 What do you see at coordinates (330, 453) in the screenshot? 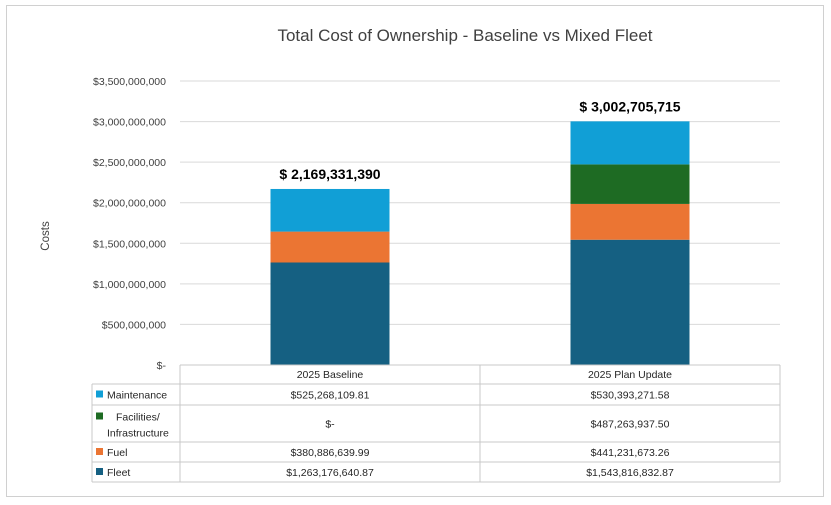
I see `table-cell-value: $380,886,639.99` at bounding box center [330, 453].